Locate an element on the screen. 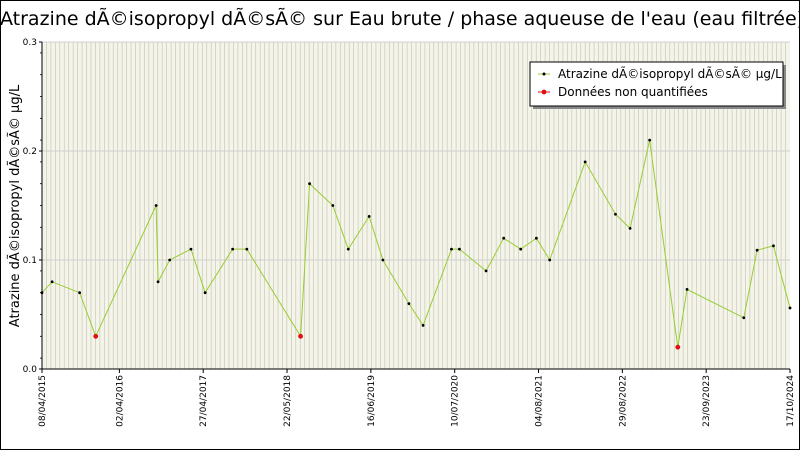 Image resolution: width=800 pixels, height=450 pixels. x-tick-label: 02/04/2016 is located at coordinates (120, 401).